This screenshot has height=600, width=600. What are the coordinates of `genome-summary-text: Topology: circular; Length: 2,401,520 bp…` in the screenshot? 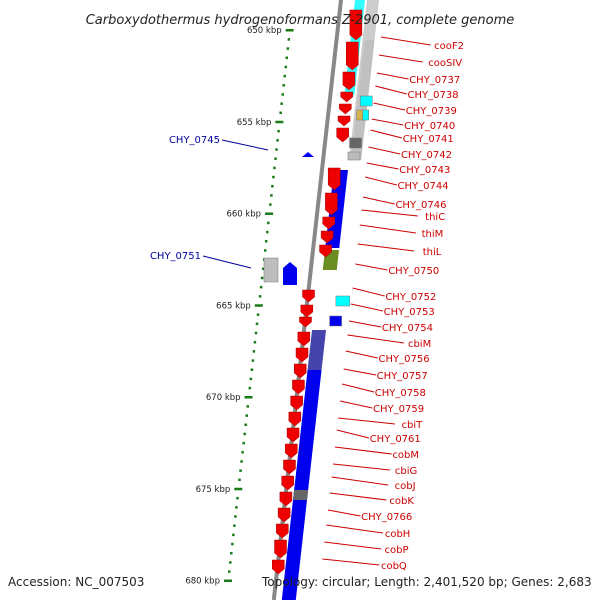 It's located at (426, 582).